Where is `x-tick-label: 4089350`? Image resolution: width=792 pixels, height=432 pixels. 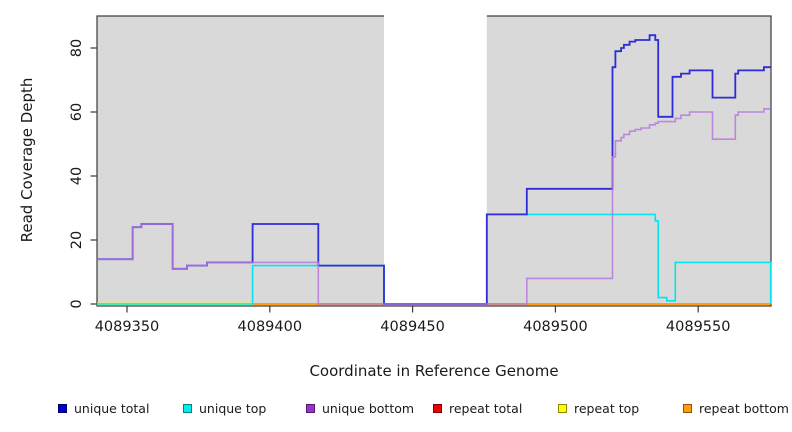 x-tick-label: 4089350 is located at coordinates (127, 327).